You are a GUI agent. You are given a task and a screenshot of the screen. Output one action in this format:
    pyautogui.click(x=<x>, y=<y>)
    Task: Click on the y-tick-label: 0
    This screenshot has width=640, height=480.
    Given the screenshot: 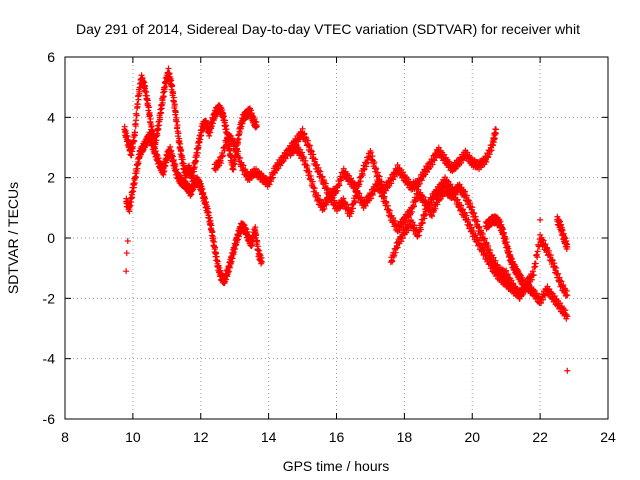 What is the action you would take?
    pyautogui.click(x=51, y=238)
    